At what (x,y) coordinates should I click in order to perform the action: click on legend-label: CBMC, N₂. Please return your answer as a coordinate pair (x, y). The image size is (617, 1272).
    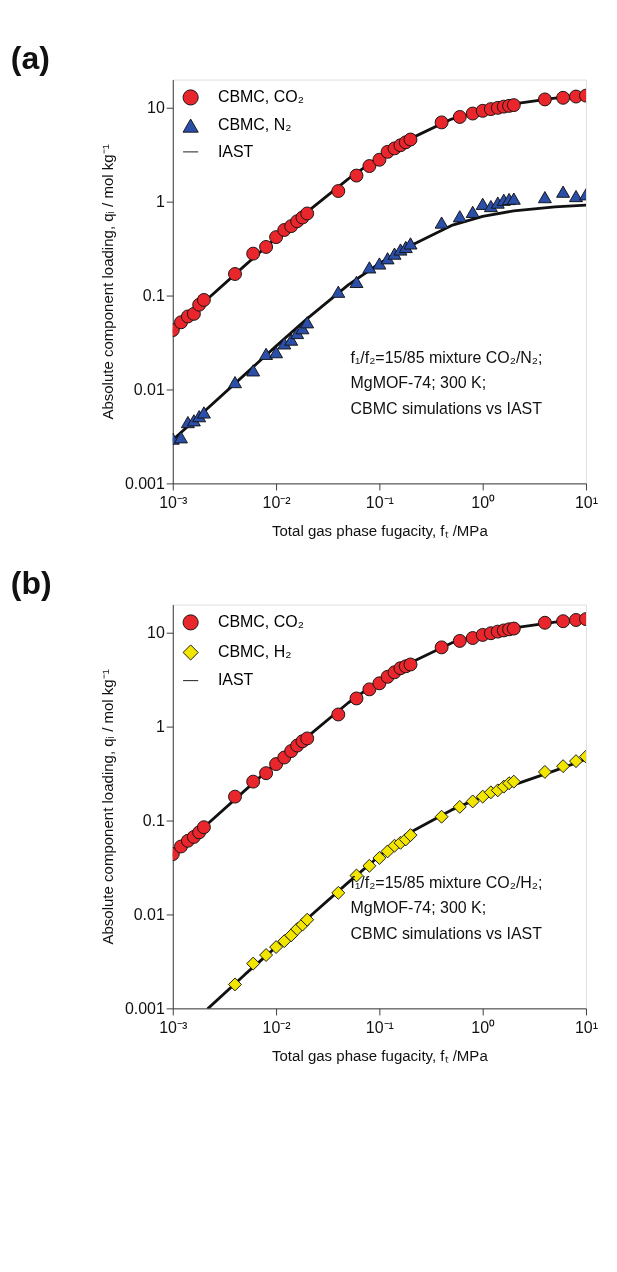
    Looking at the image, I should click on (254, 125).